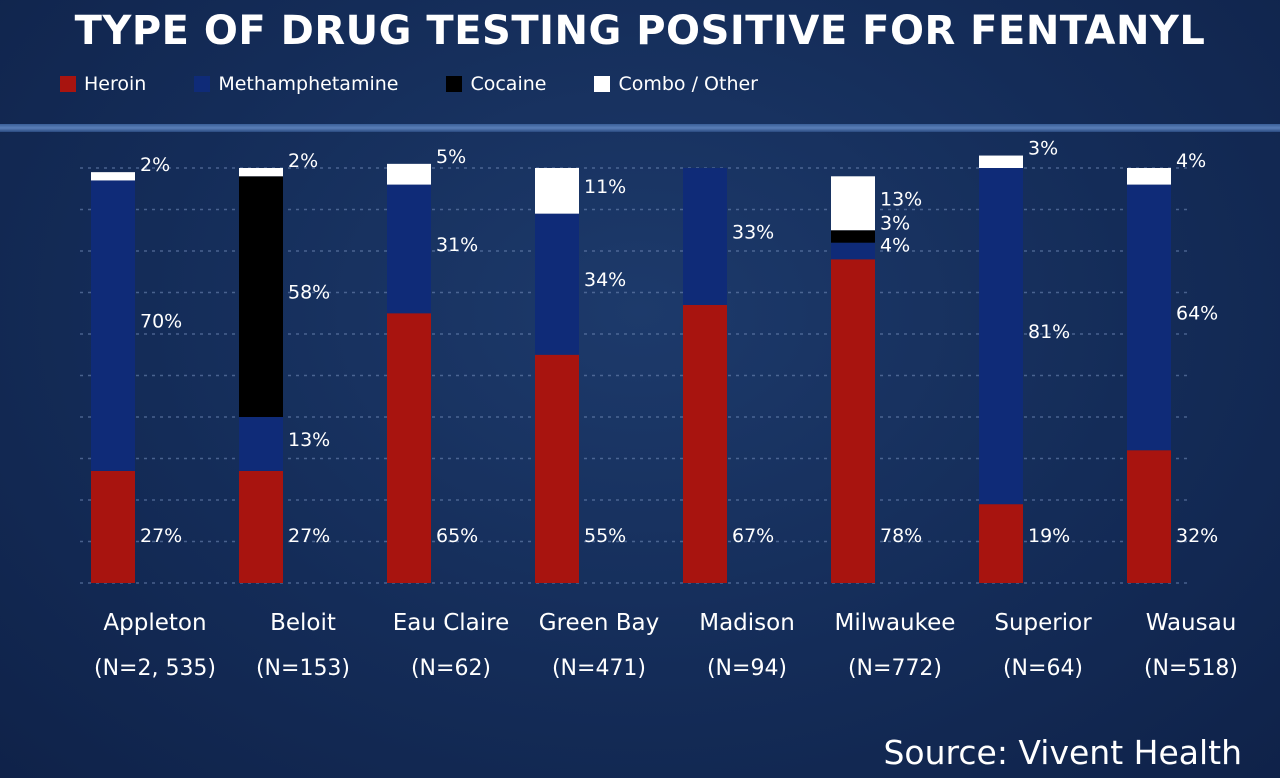  What do you see at coordinates (1001, 336) in the screenshot?
I see `bar-superior-methamphetamine` at bounding box center [1001, 336].